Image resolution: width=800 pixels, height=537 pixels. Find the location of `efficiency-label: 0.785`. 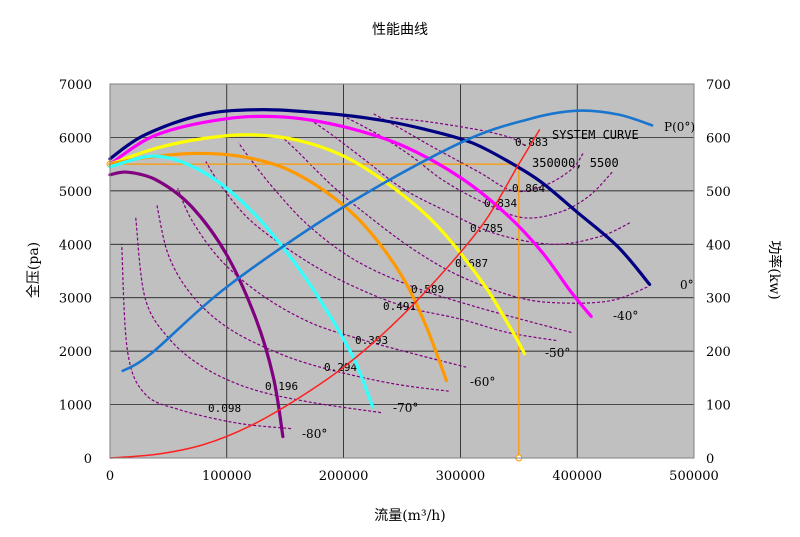

efficiency-label: 0.785 is located at coordinates (486, 228).